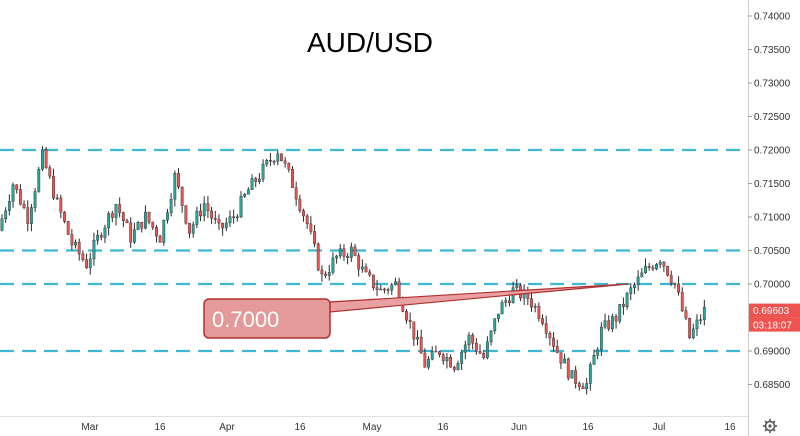  I want to click on callout-label: 0.7000, so click(245, 319).